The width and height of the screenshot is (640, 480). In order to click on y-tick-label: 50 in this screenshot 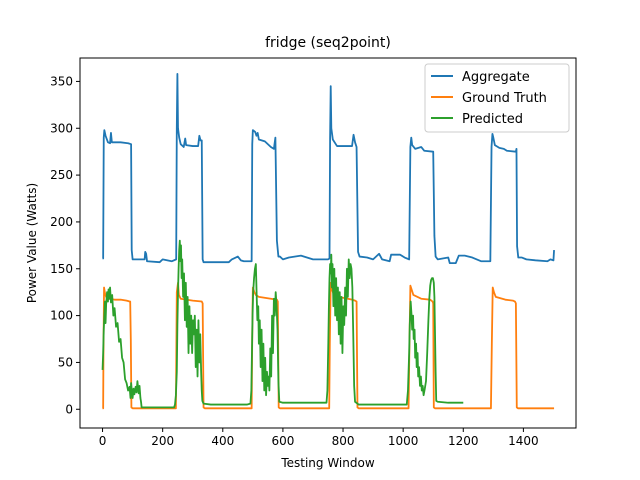, I will do `click(65, 362)`.